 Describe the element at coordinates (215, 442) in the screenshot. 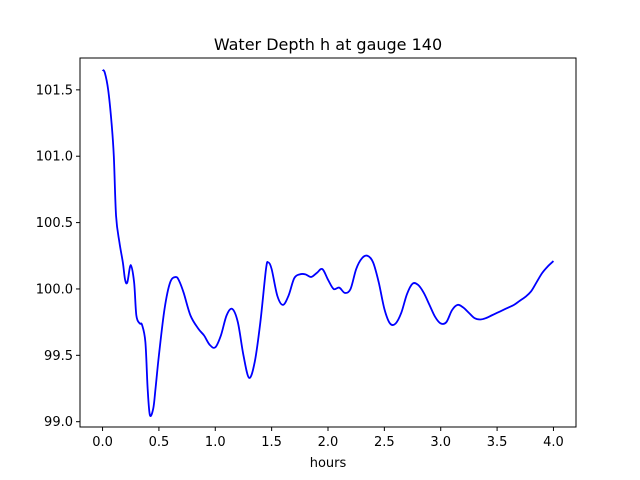

I see `x-tick-label: 1.0` at that location.